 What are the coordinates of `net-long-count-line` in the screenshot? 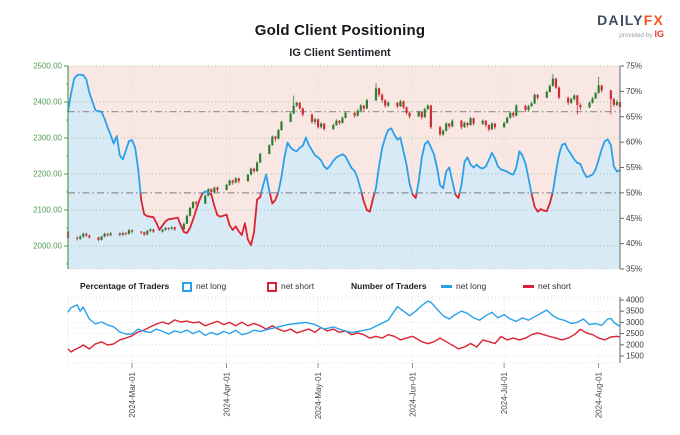 It's located at (344, 318).